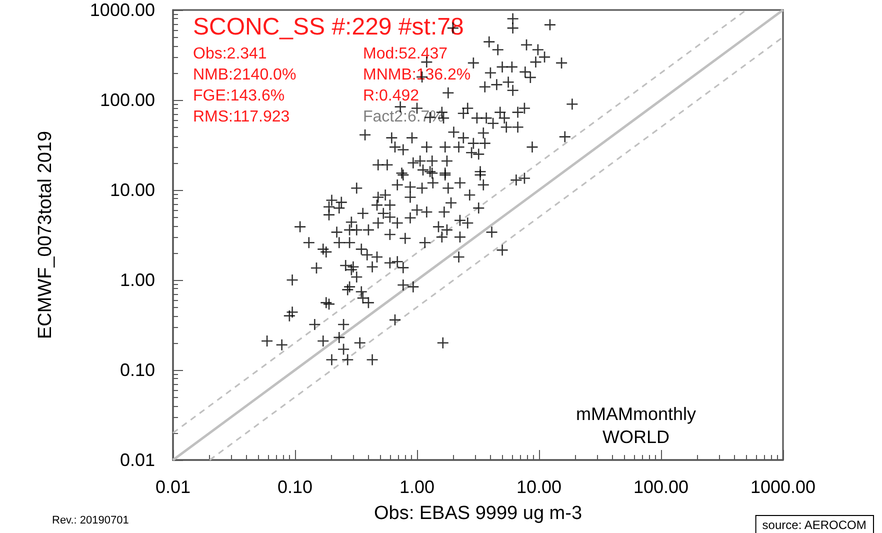 This screenshot has width=882, height=533. What do you see at coordinates (661, 487) in the screenshot?
I see `x-tick-label: 100.00` at bounding box center [661, 487].